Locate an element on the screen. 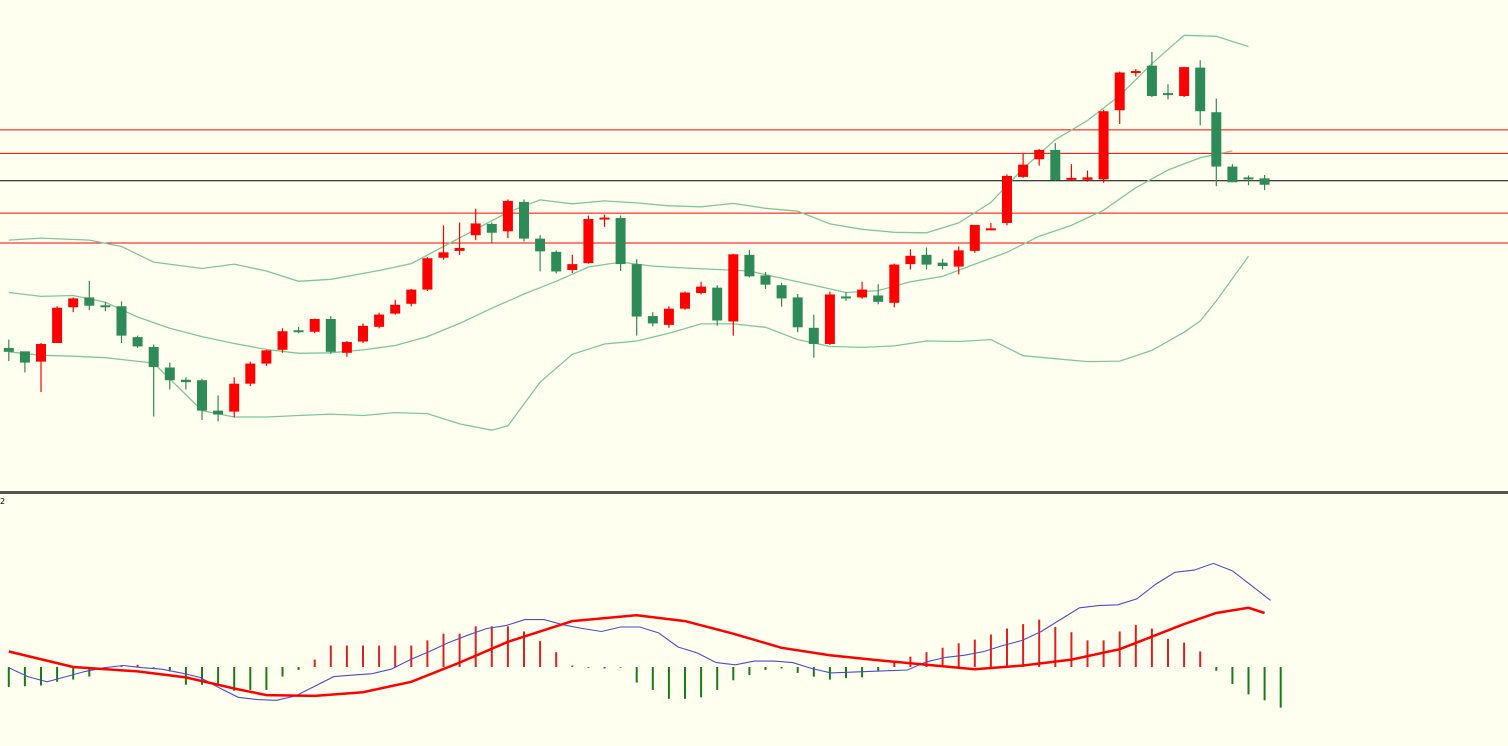 The height and width of the screenshot is (746, 1508). pane-separator-bar is located at coordinates (754, 492).